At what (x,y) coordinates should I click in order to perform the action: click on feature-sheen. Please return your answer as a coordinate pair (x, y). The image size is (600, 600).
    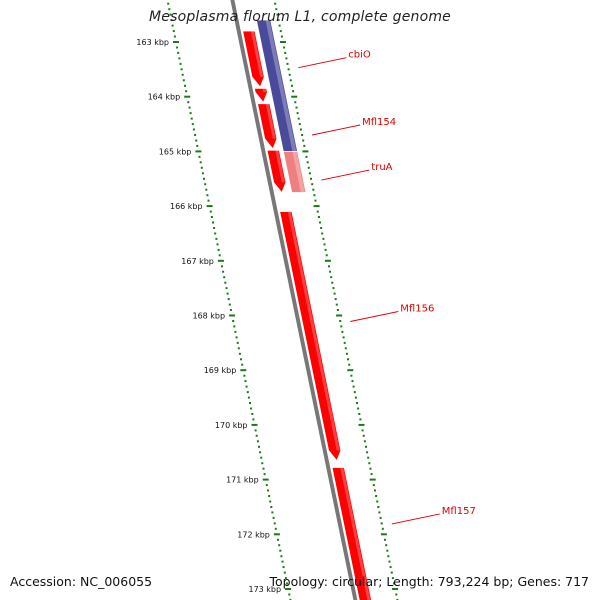
    Looking at the image, I should click on (298, 172).